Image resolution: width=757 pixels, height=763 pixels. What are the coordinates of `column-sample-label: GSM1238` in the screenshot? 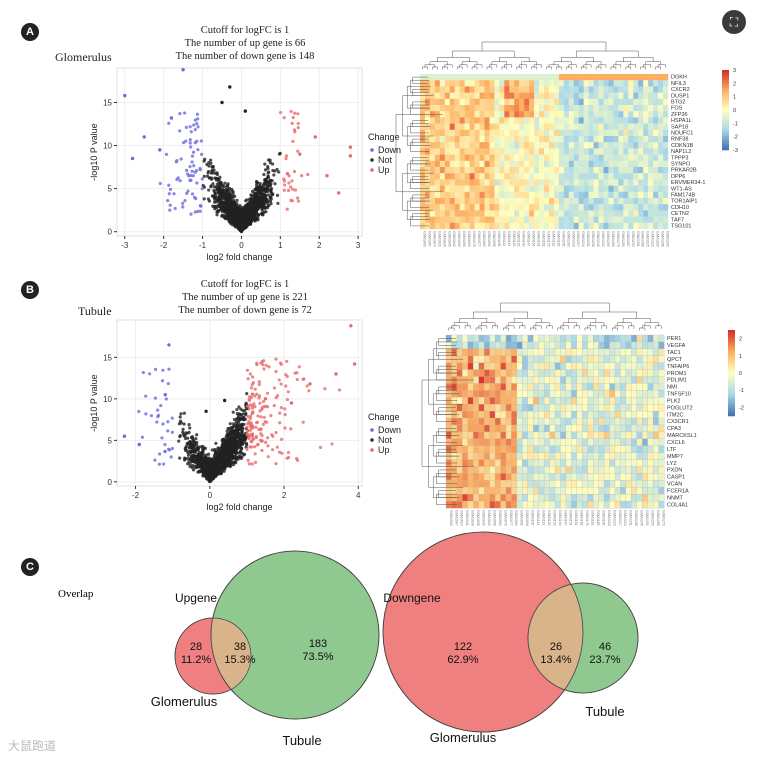 It's located at (593, 239).